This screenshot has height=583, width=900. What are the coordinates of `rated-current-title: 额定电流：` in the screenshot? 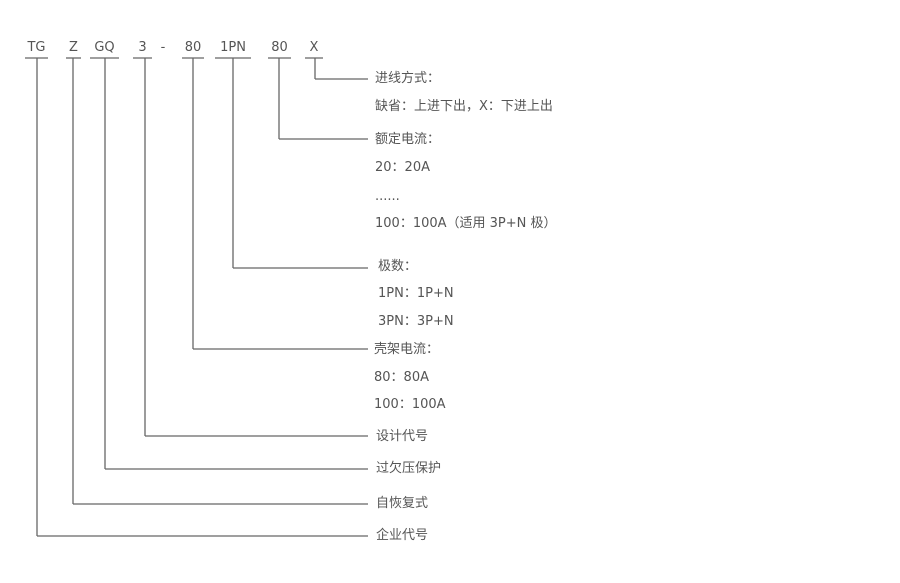 It's located at (408, 139).